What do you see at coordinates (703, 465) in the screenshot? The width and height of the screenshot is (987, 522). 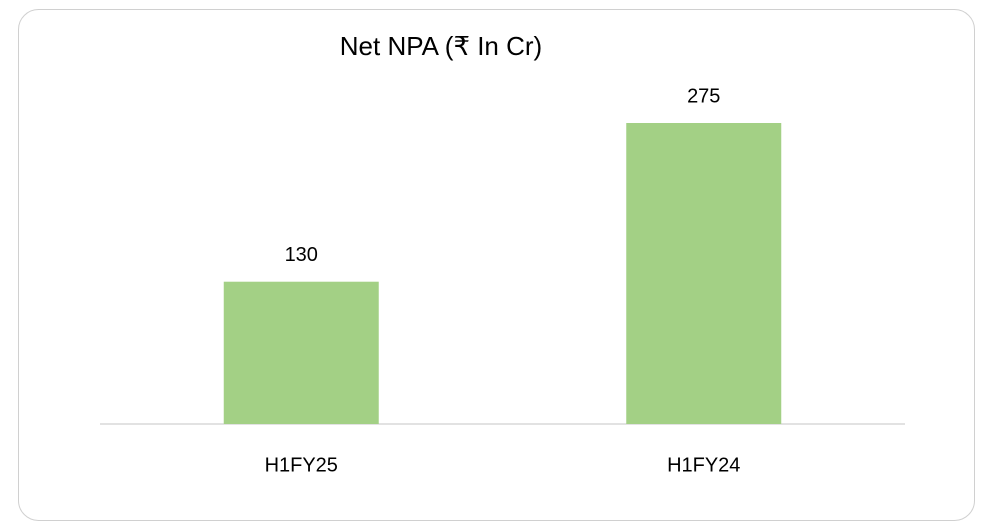 I see `x-tick-label: H1FY24` at bounding box center [703, 465].